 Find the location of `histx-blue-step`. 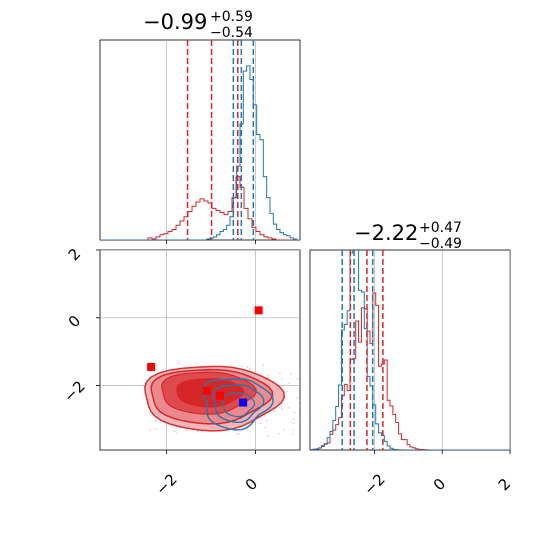

histx-blue-step is located at coordinates (200, 152).